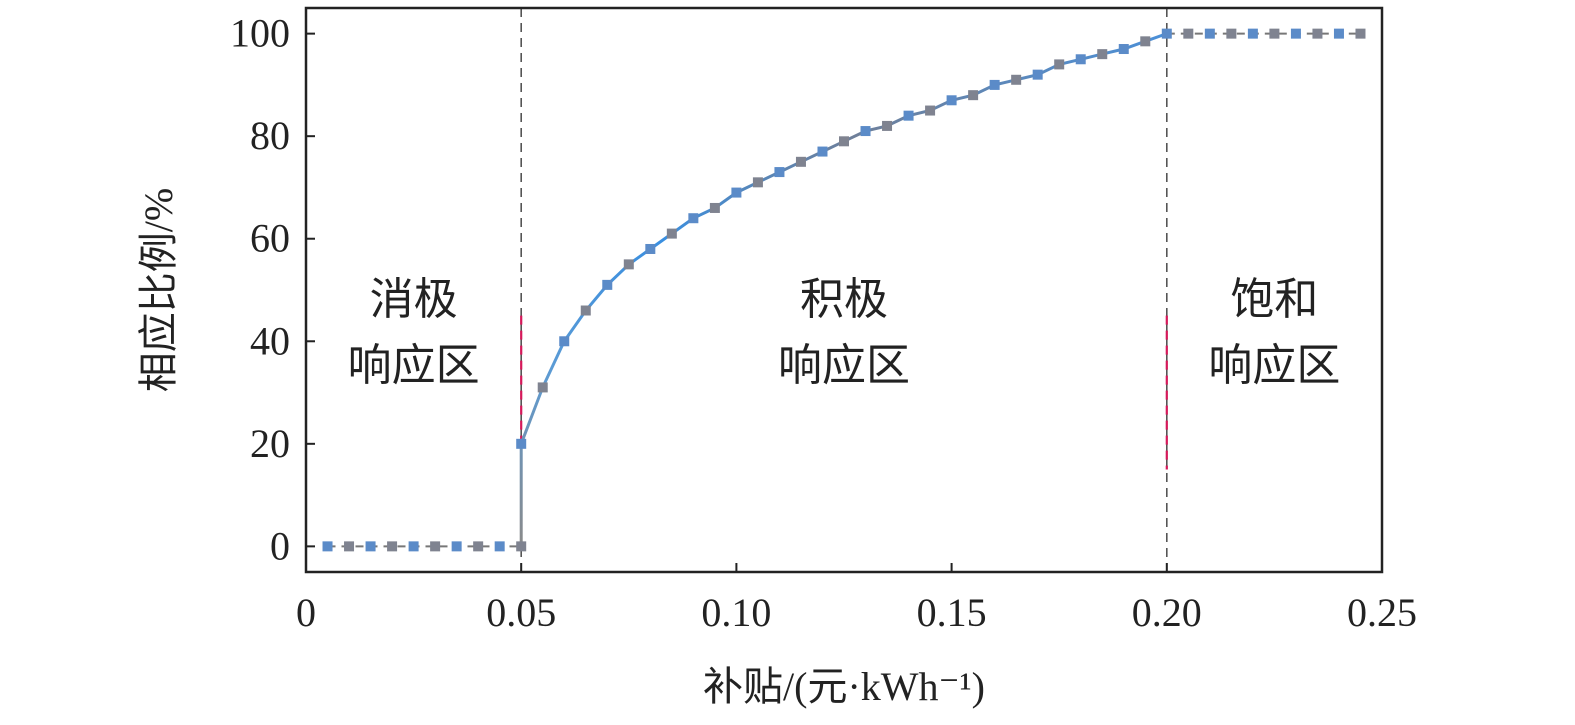  What do you see at coordinates (1167, 612) in the screenshot?
I see `x-tick-label: 0.20` at bounding box center [1167, 612].